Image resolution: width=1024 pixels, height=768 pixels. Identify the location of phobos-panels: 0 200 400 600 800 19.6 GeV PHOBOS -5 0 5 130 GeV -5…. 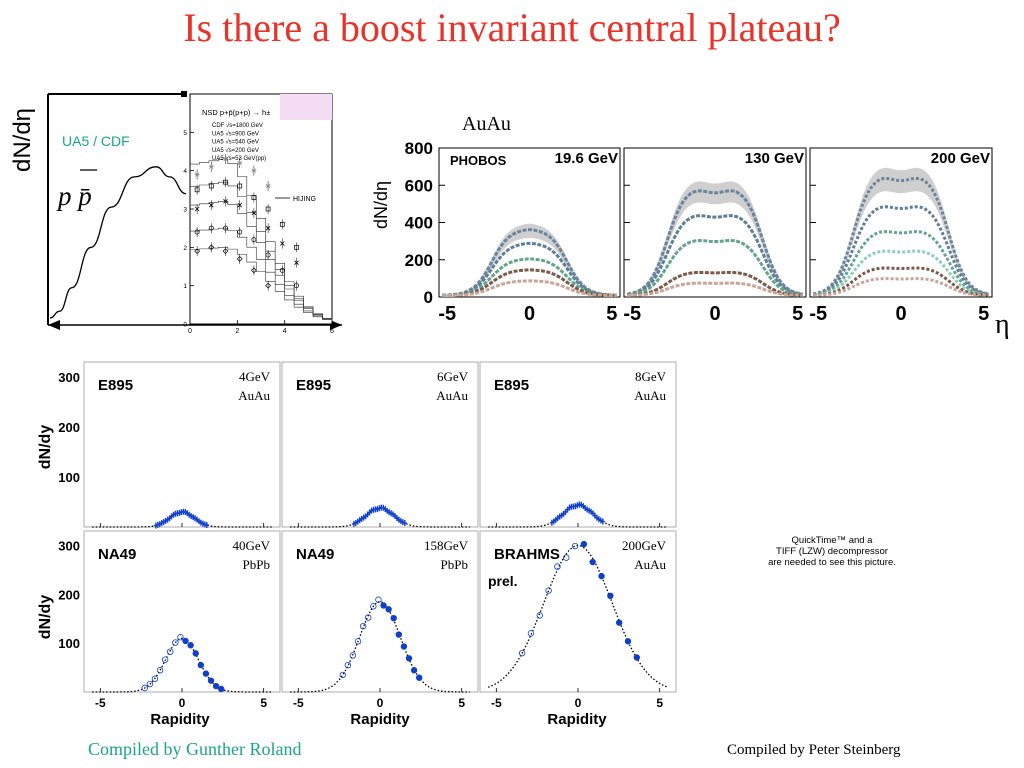
(699, 232).